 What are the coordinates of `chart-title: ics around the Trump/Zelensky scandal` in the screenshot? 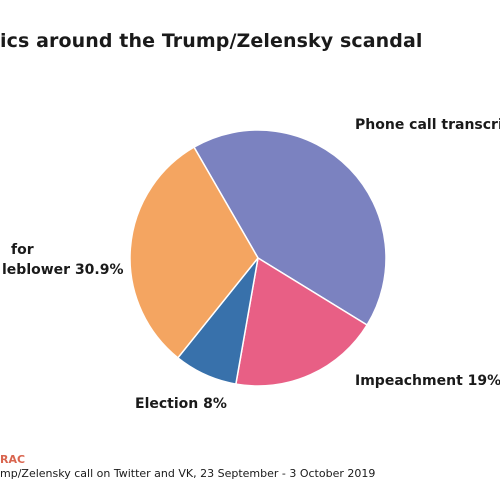 It's located at (211, 41).